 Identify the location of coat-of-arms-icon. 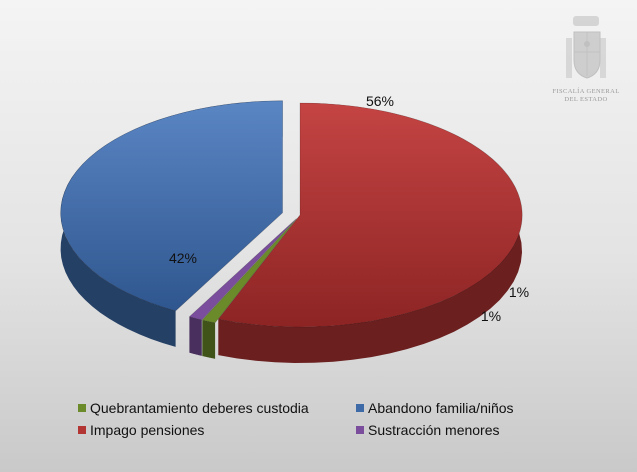
(586, 47).